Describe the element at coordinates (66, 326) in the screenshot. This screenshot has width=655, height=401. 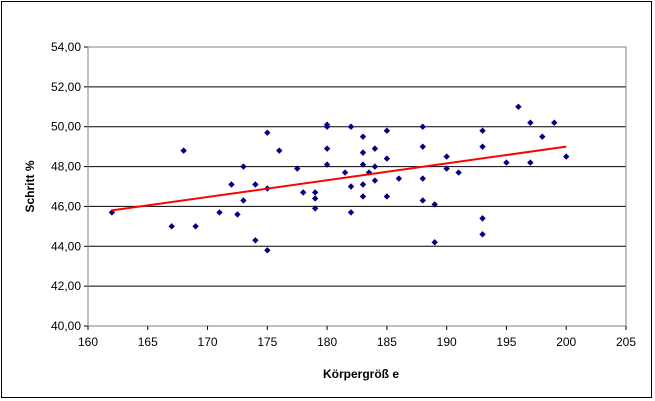
I see `y-tick-label: 40,00` at that location.